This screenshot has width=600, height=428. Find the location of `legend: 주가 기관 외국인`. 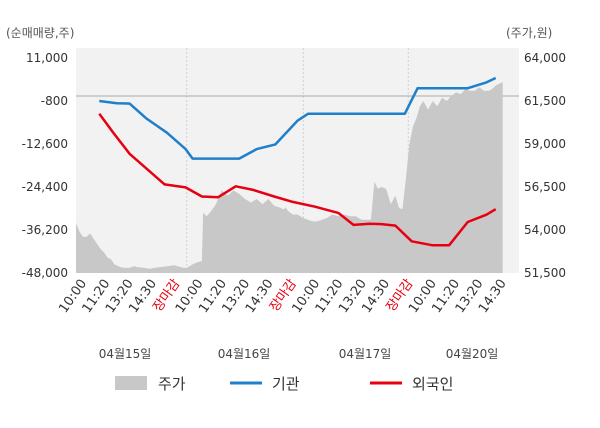

legend: 주가 기관 외국인 is located at coordinates (284, 384).